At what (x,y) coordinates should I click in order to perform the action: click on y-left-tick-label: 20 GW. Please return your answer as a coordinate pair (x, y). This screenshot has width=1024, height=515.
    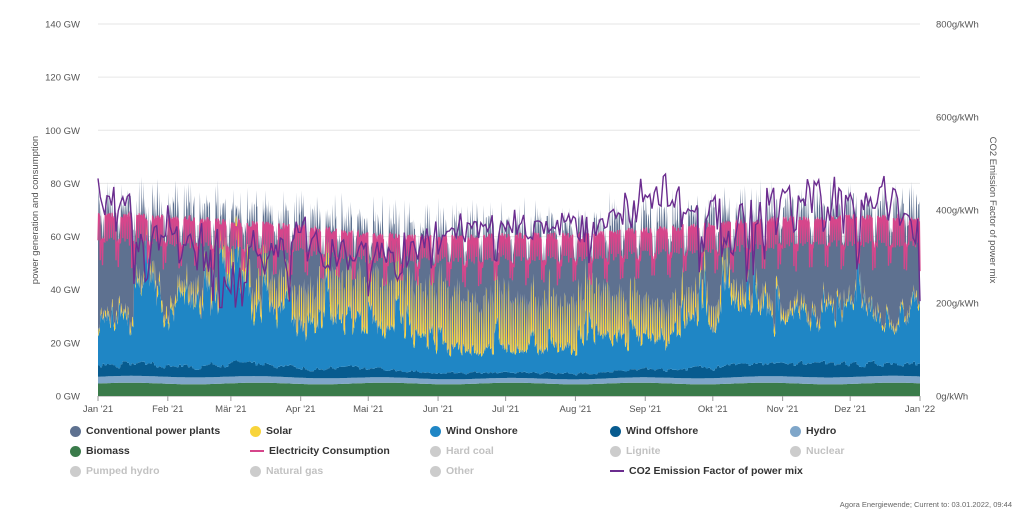
    Looking at the image, I should click on (65, 343).